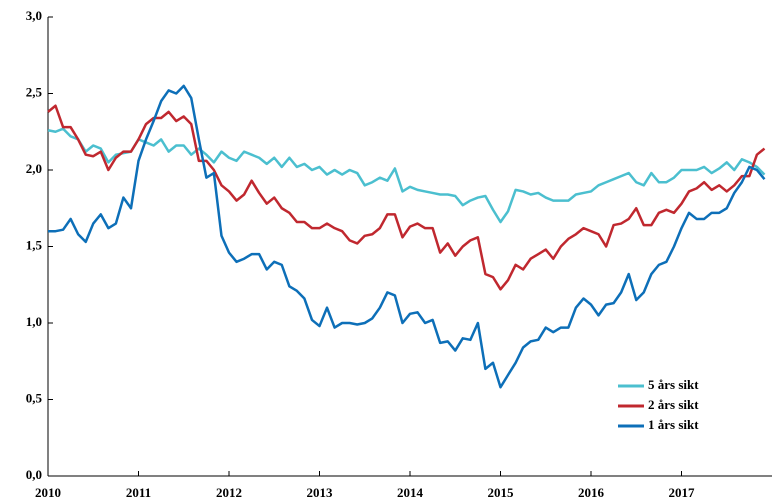 The image size is (774, 504). What do you see at coordinates (34, 15) in the screenshot?
I see `y-tick-label: 3,0` at bounding box center [34, 15].